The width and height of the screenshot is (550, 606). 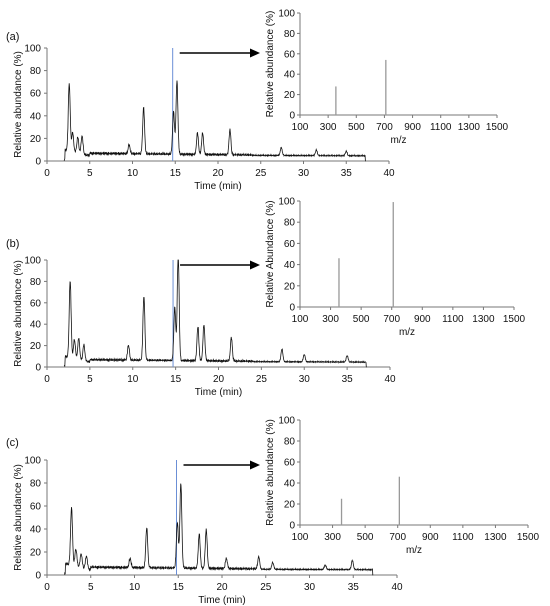 I want to click on x-tick-label: 15, so click(x=176, y=379).